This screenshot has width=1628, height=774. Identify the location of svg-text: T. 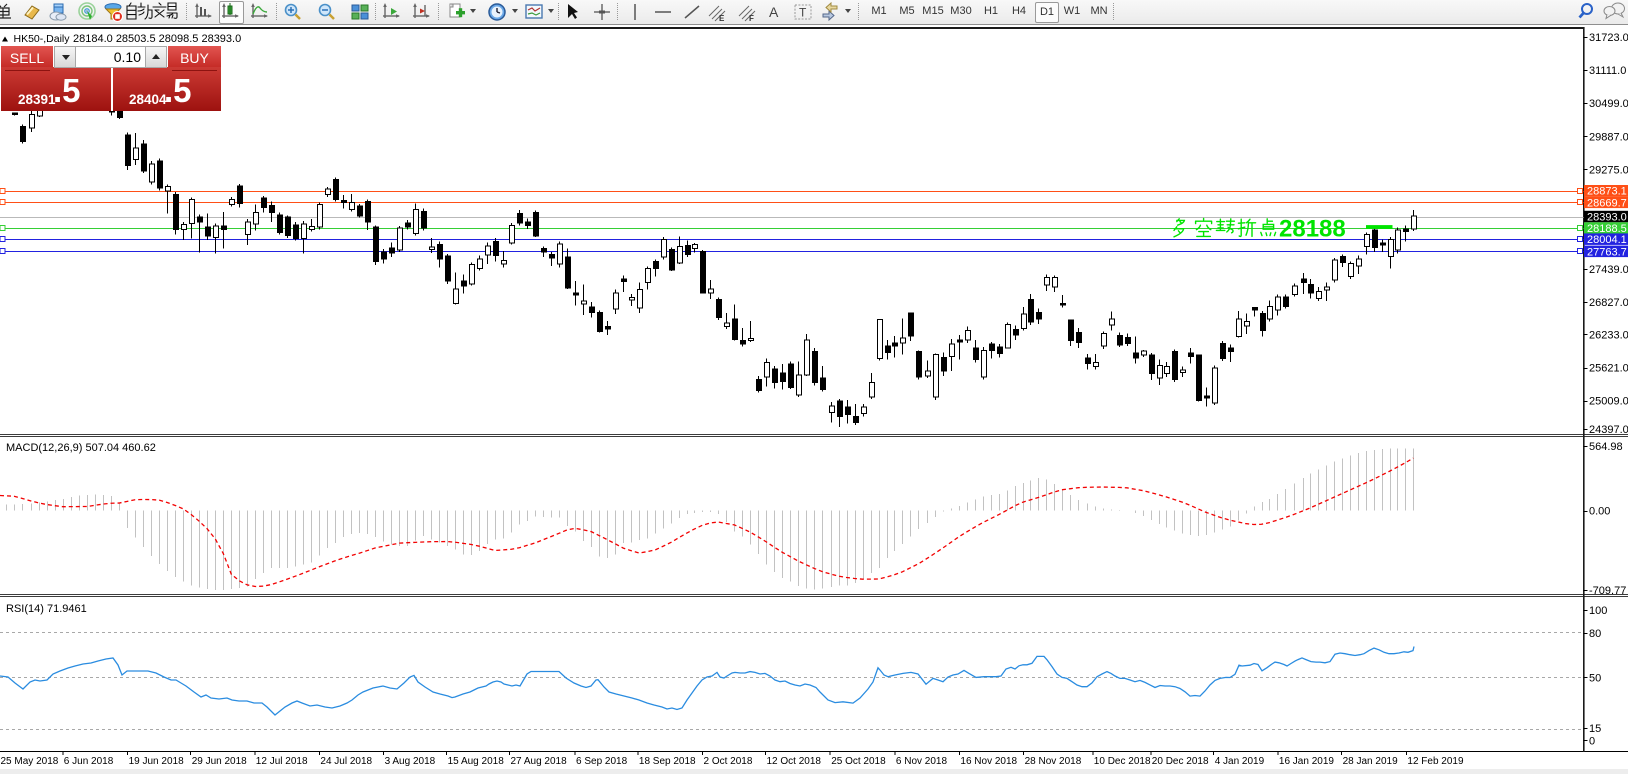
(803, 13).